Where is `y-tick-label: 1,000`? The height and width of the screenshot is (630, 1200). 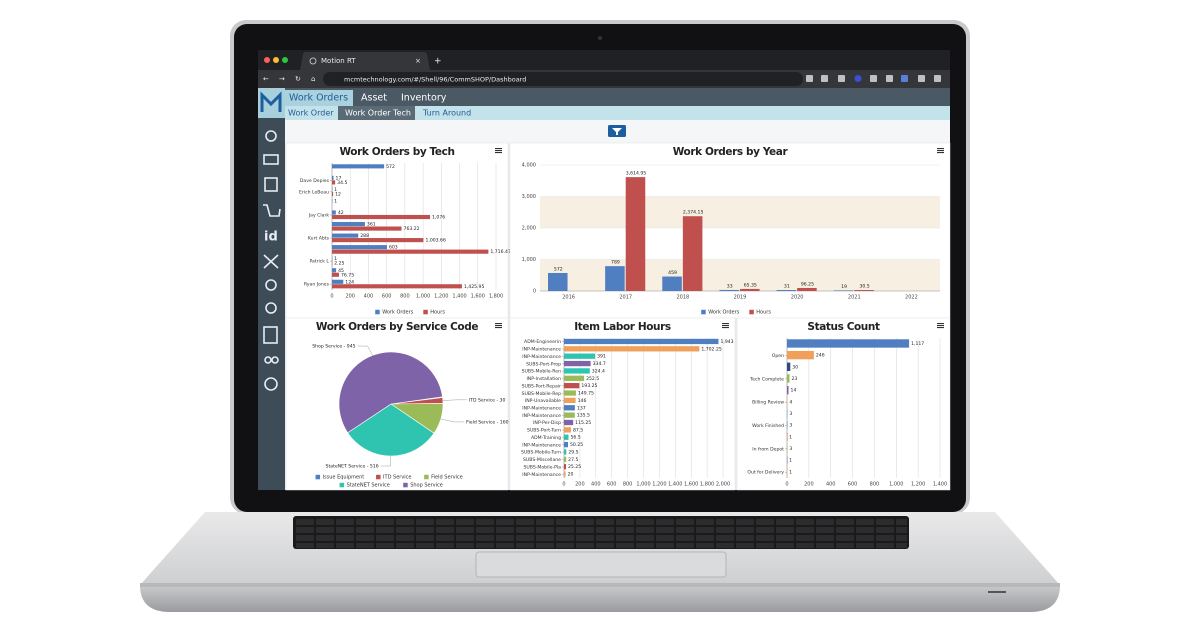 y-tick-label: 1,000 is located at coordinates (529, 260).